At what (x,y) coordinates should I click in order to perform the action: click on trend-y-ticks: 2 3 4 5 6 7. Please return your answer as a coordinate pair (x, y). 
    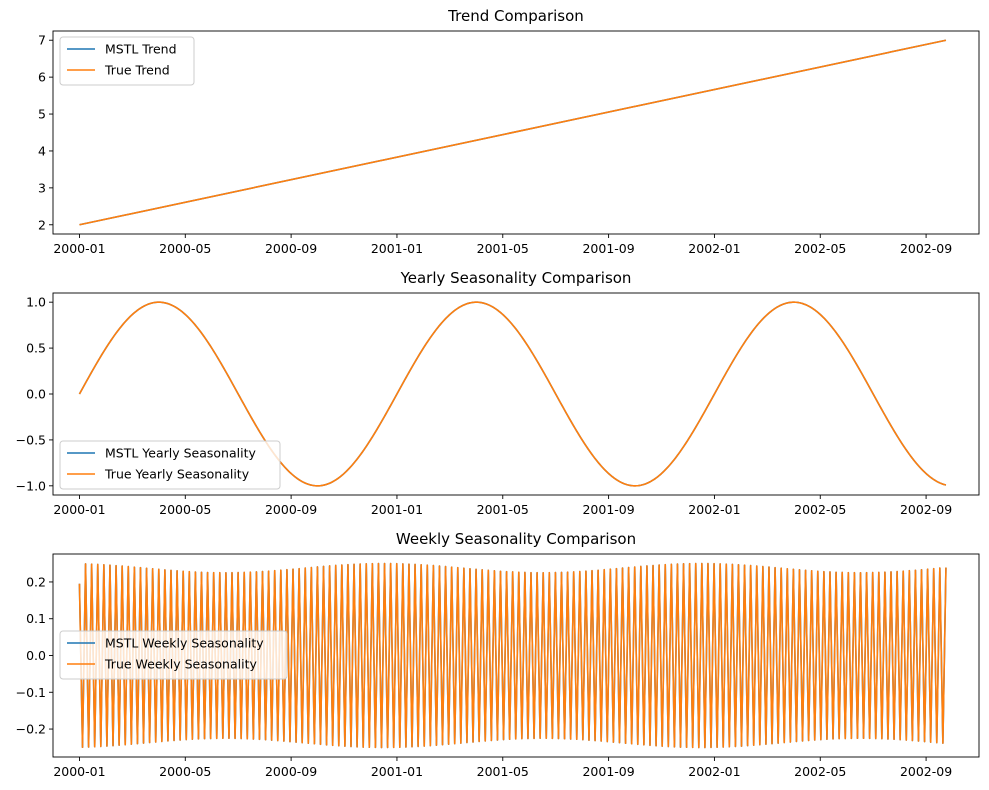
    Looking at the image, I should click on (45, 132).